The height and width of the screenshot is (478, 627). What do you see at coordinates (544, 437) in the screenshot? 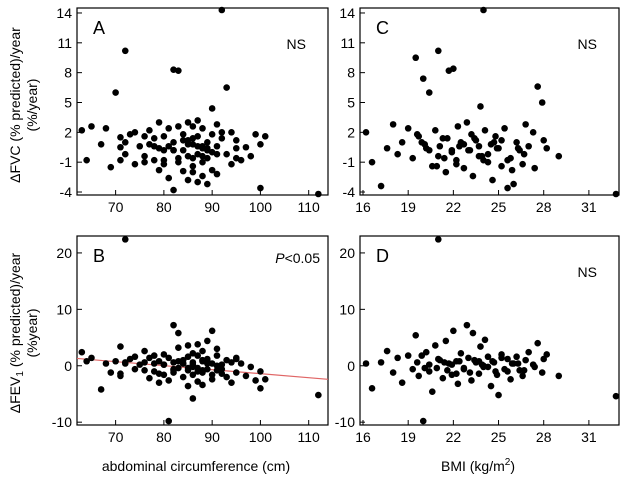
I see `x-tick-label: 28` at bounding box center [544, 437].